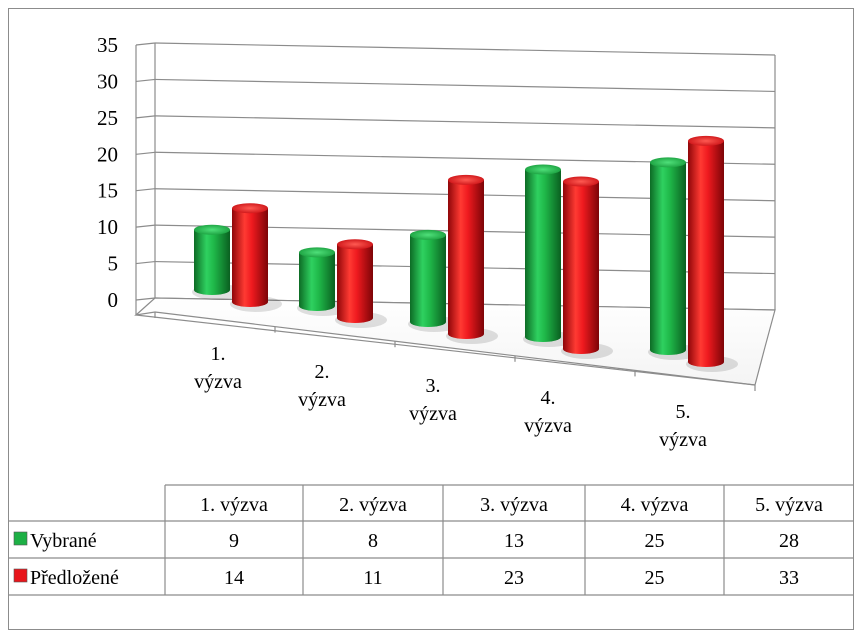  What do you see at coordinates (107, 154) in the screenshot?
I see `y-tick-label: 20` at bounding box center [107, 154].